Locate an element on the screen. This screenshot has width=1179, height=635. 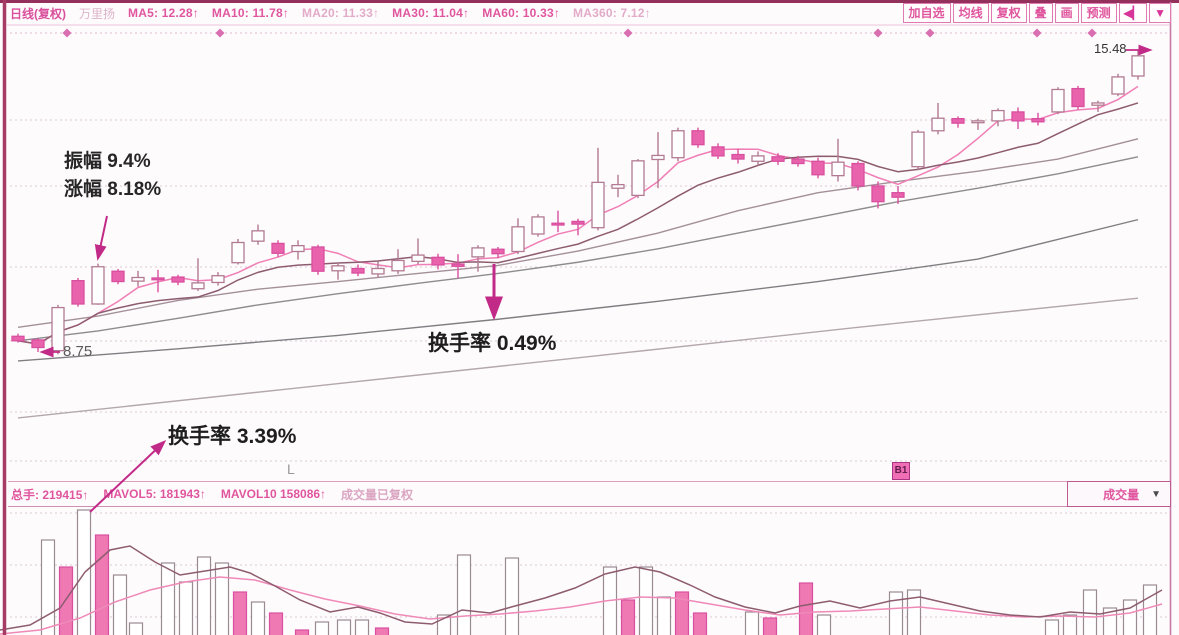
forecast-button: 预测 is located at coordinates (1098, 13).